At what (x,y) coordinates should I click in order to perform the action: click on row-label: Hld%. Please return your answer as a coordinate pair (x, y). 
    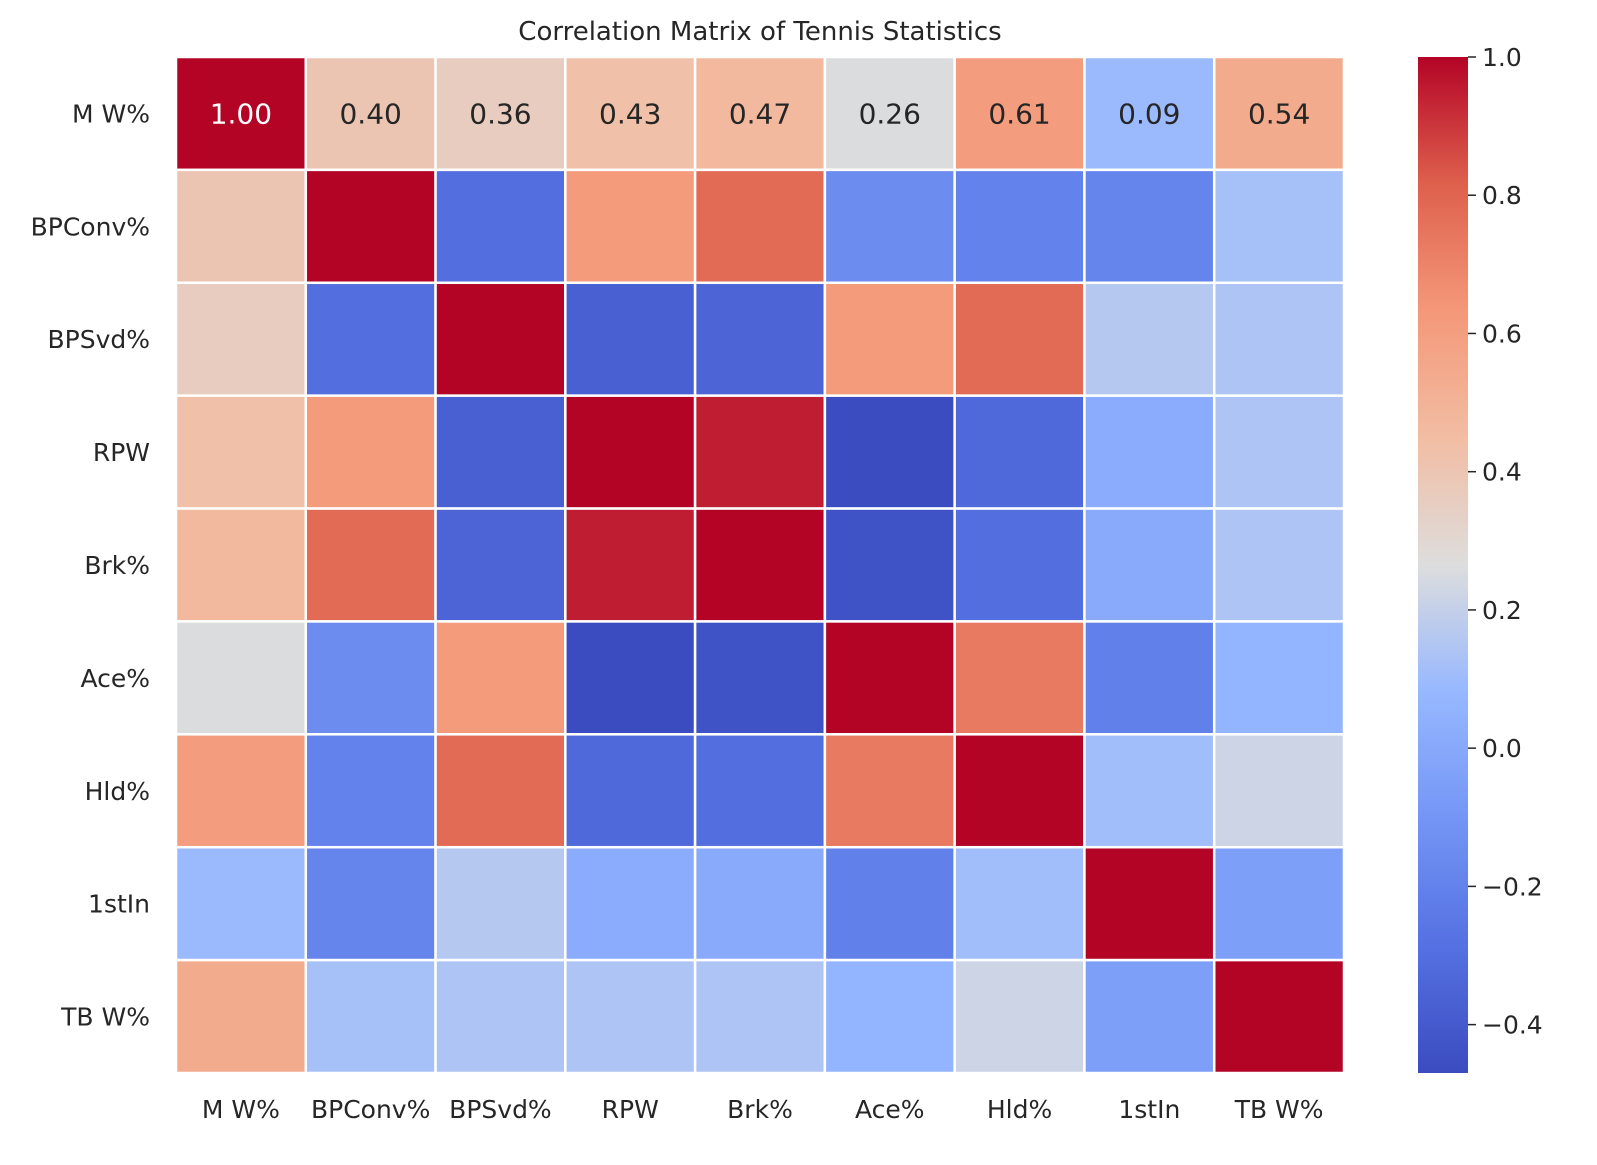
    Looking at the image, I should click on (117, 791).